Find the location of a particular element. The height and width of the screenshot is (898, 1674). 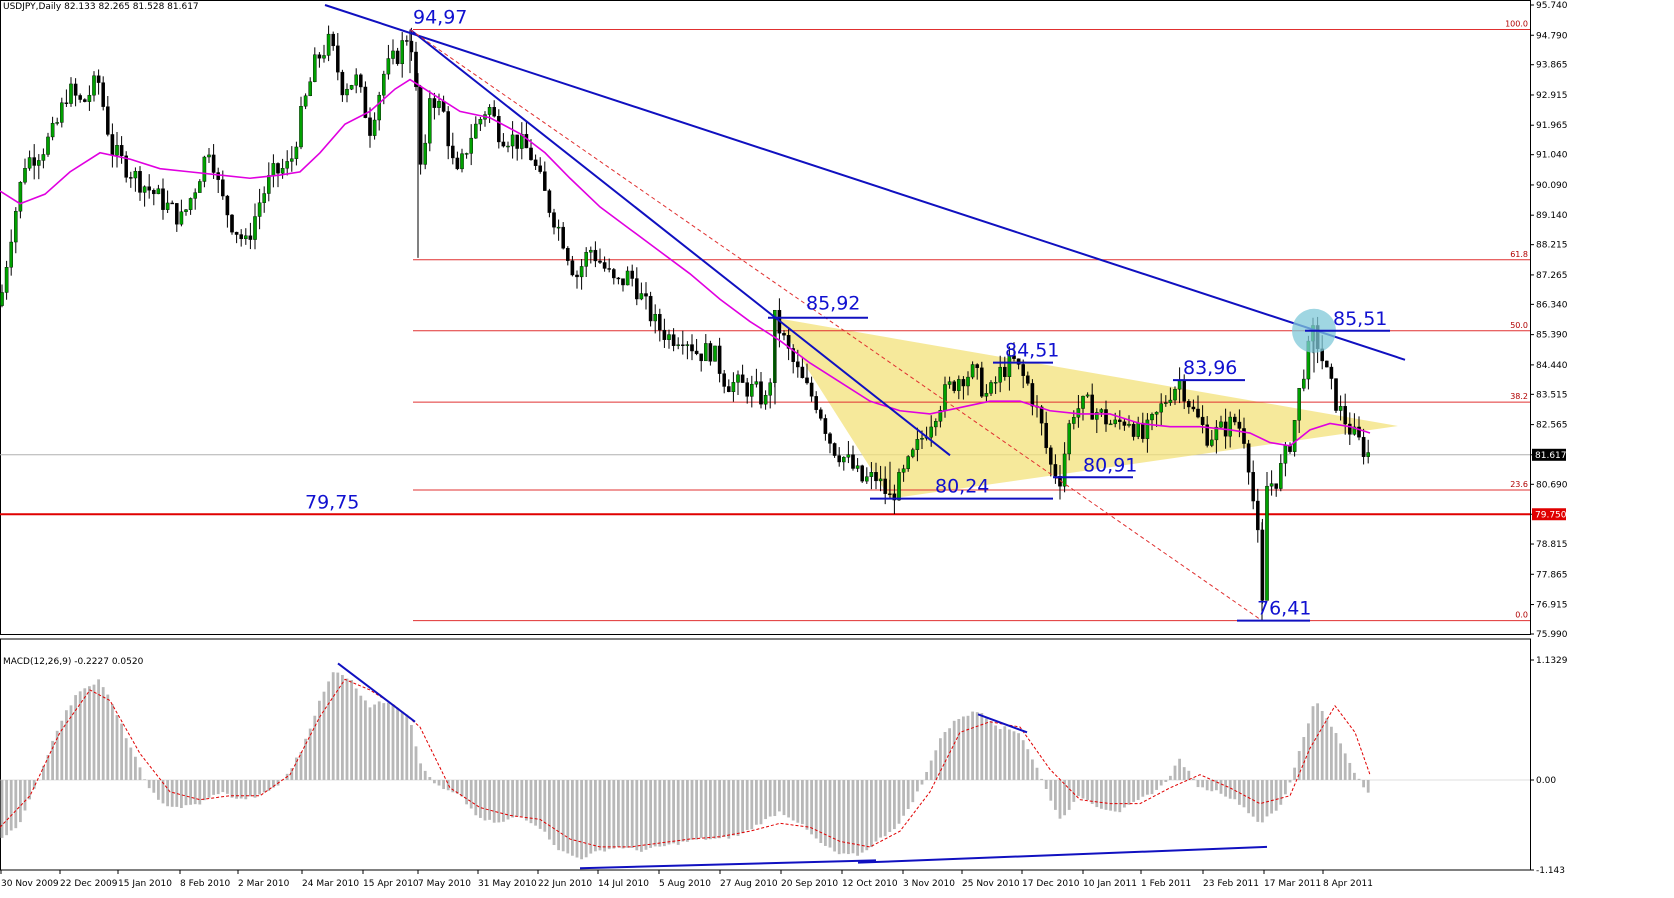

time-tick-label: 1 Feb 2011 is located at coordinates (1166, 884).